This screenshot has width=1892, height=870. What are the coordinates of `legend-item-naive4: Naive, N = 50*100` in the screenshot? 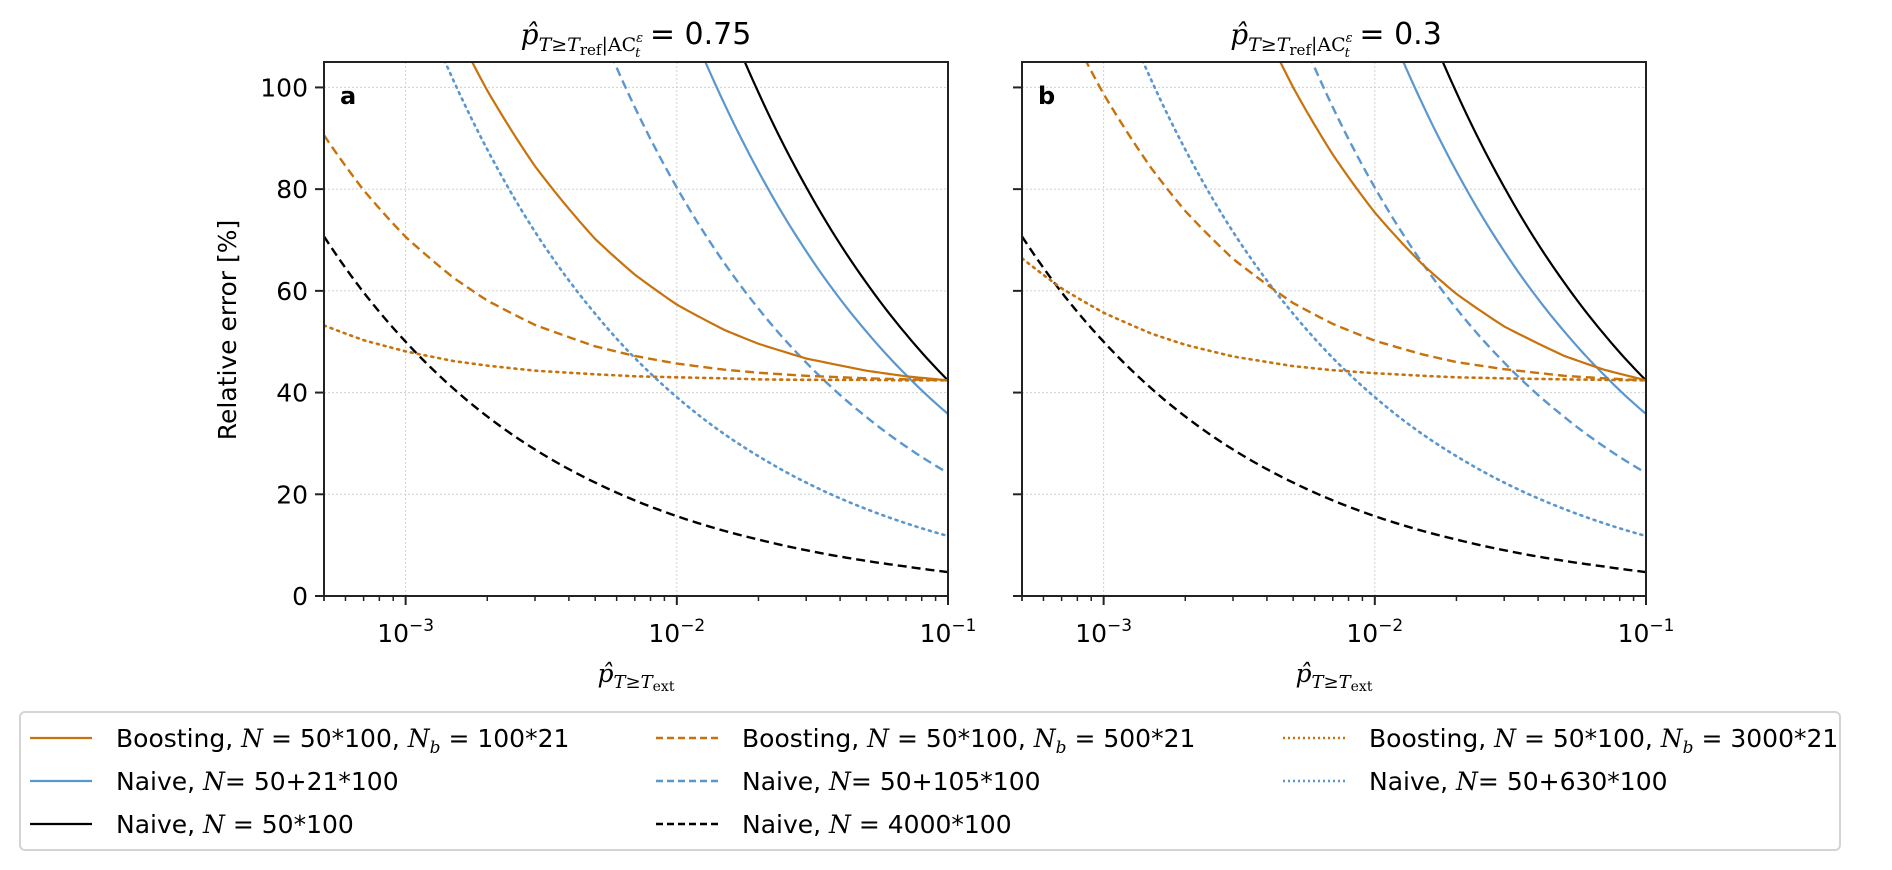 It's located at (192, 824).